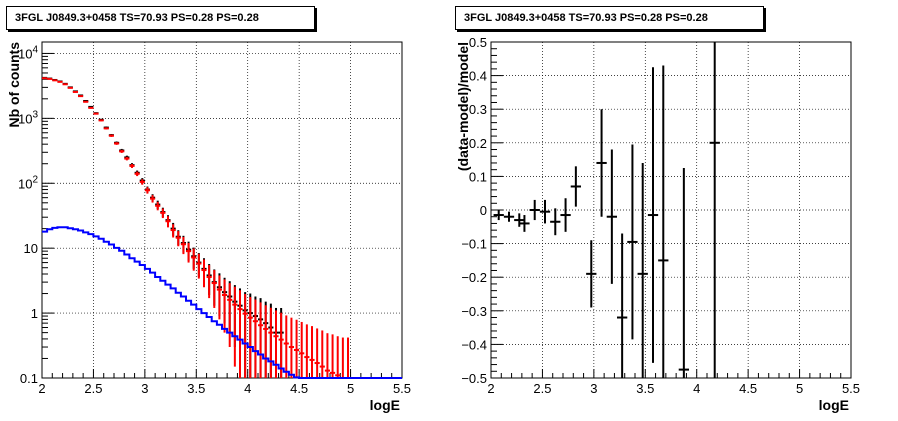 The height and width of the screenshot is (421, 898). I want to click on x-tick-label: 5, so click(350, 388).